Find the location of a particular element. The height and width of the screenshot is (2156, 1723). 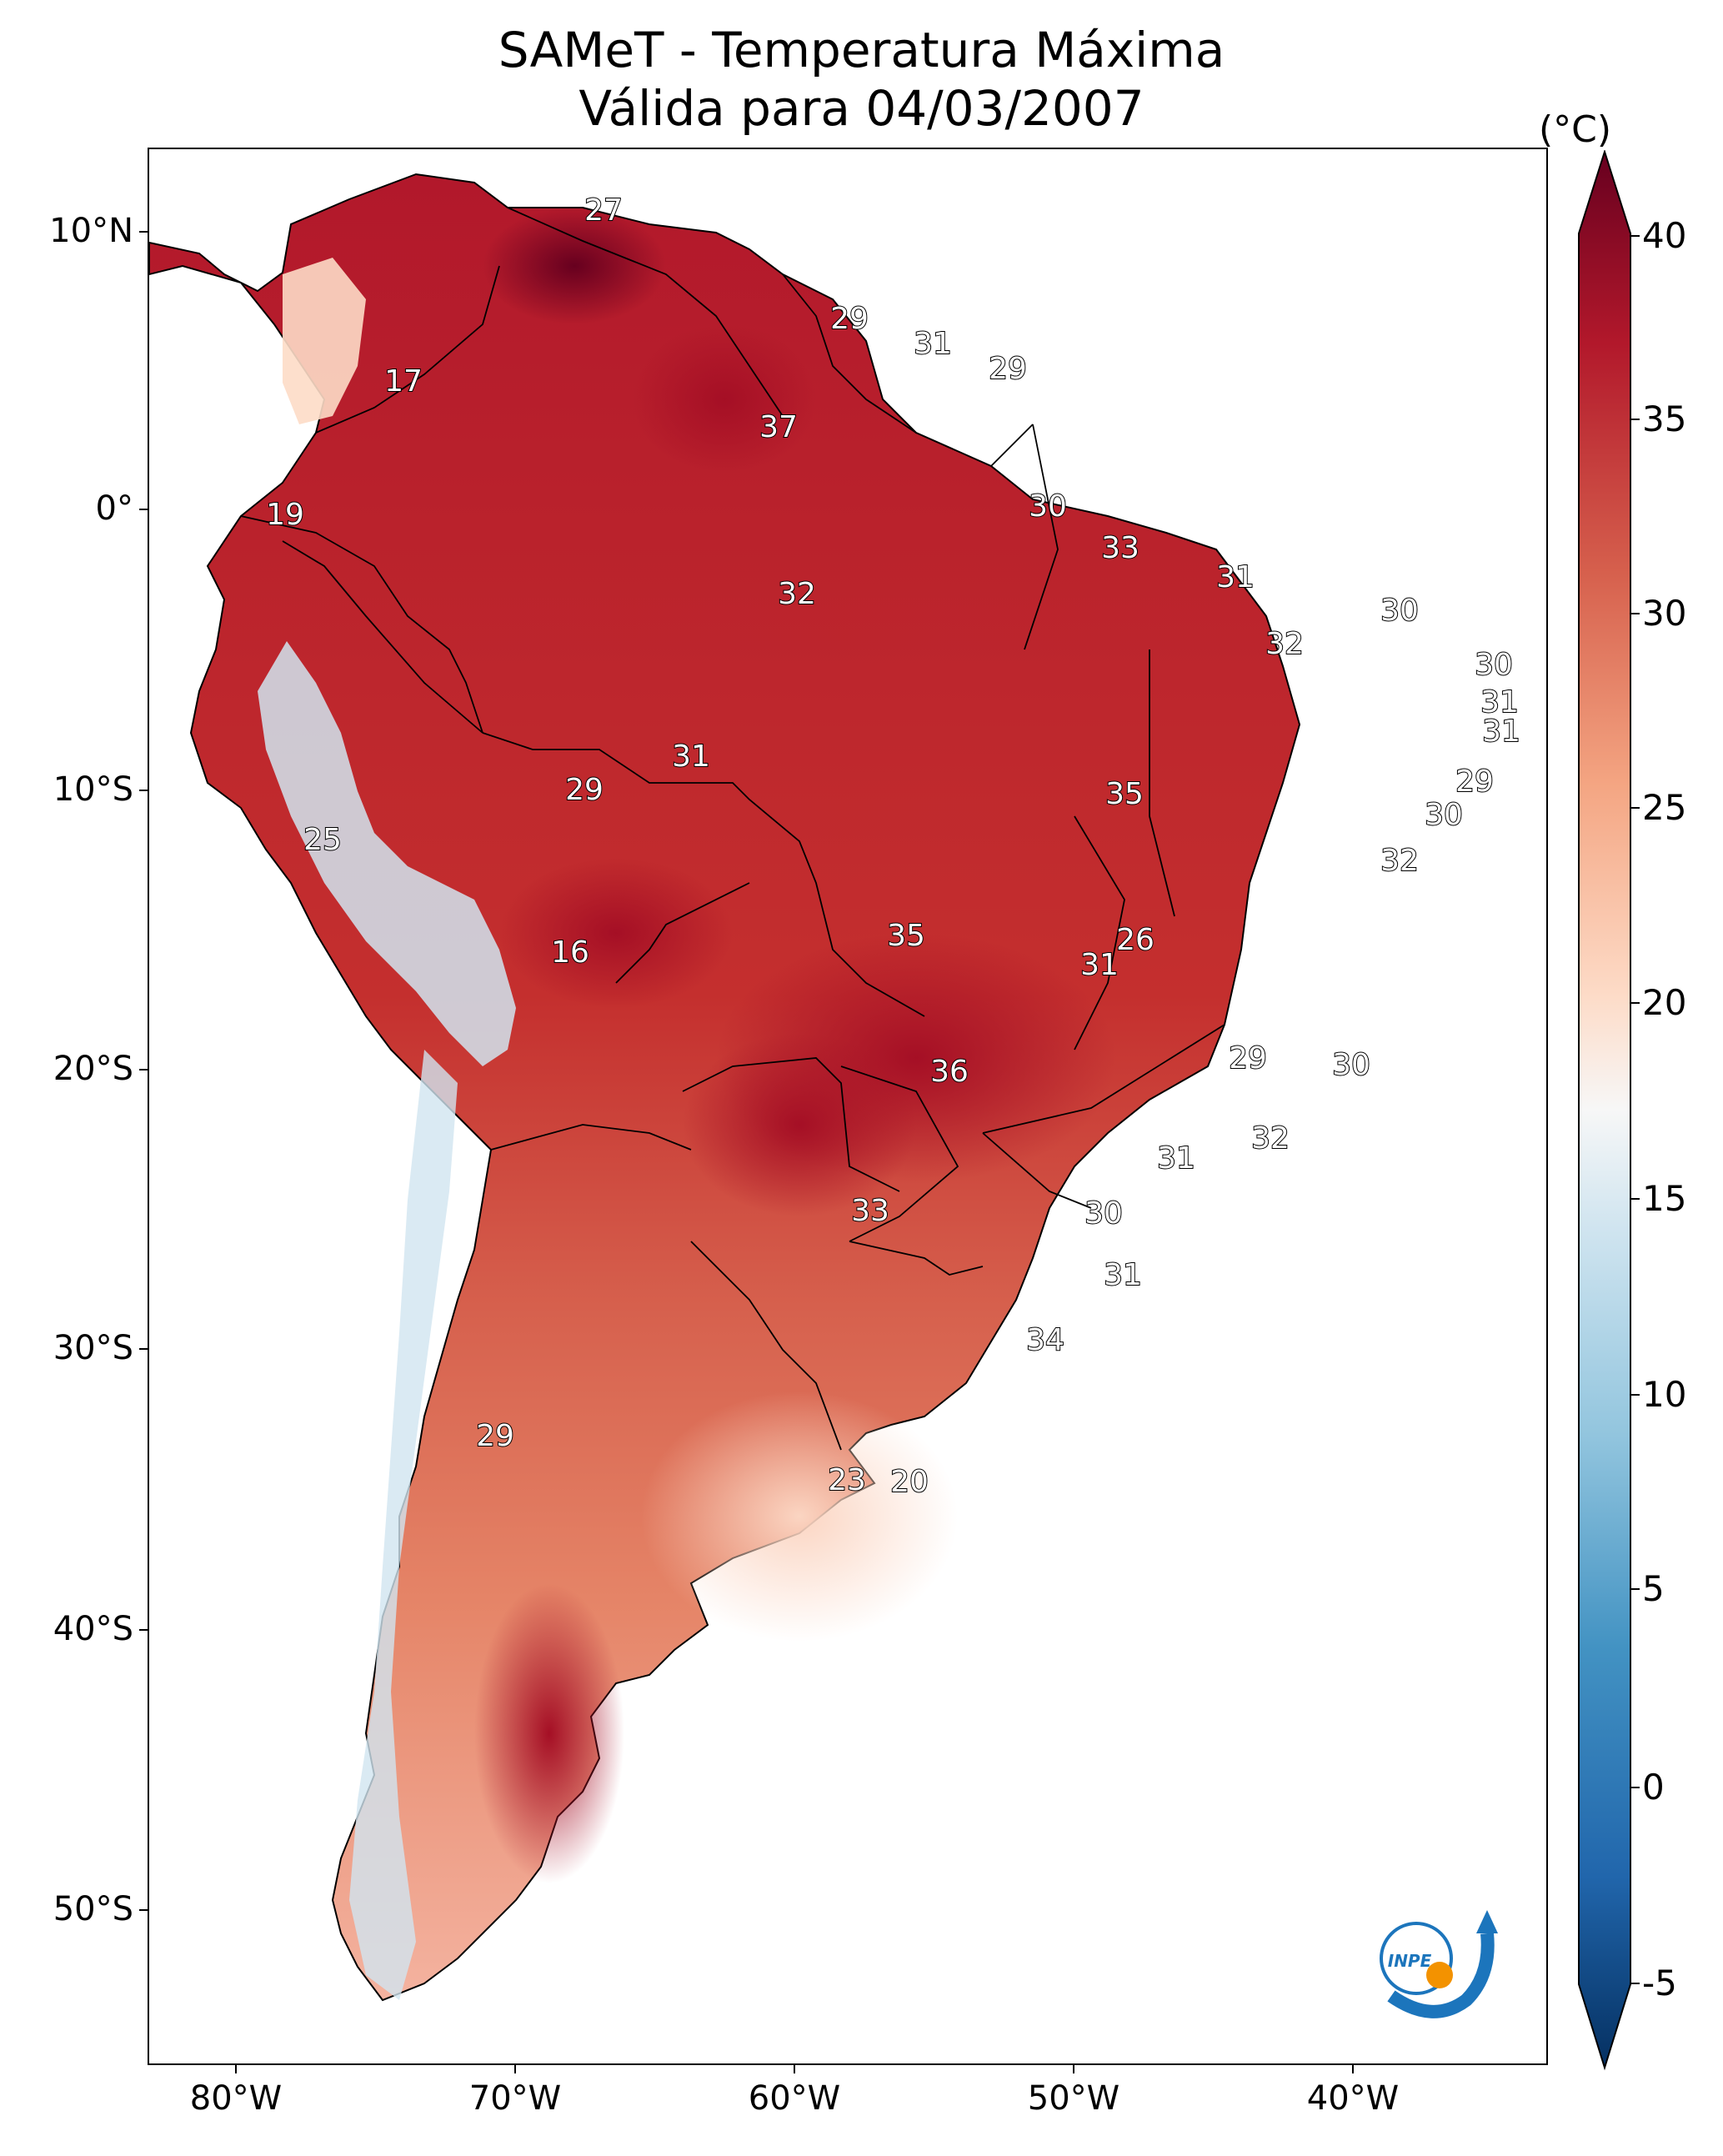

lon-label-80w: 80°W is located at coordinates (236, 2098).